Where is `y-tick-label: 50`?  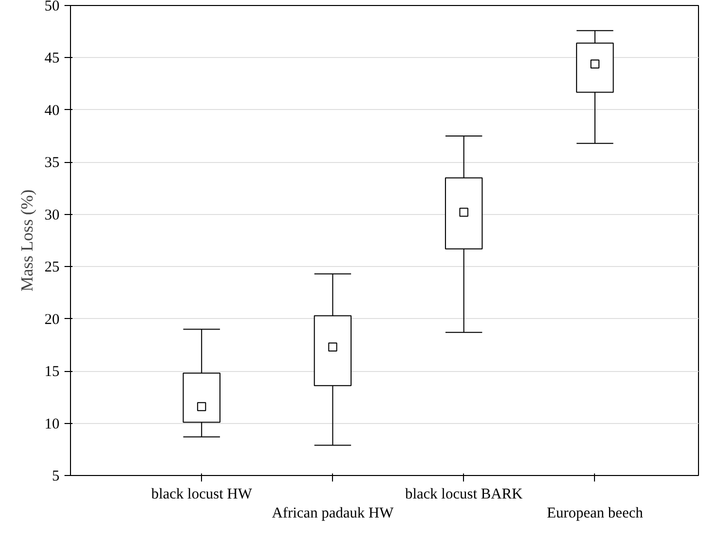 y-tick-label: 50 is located at coordinates (52, 7).